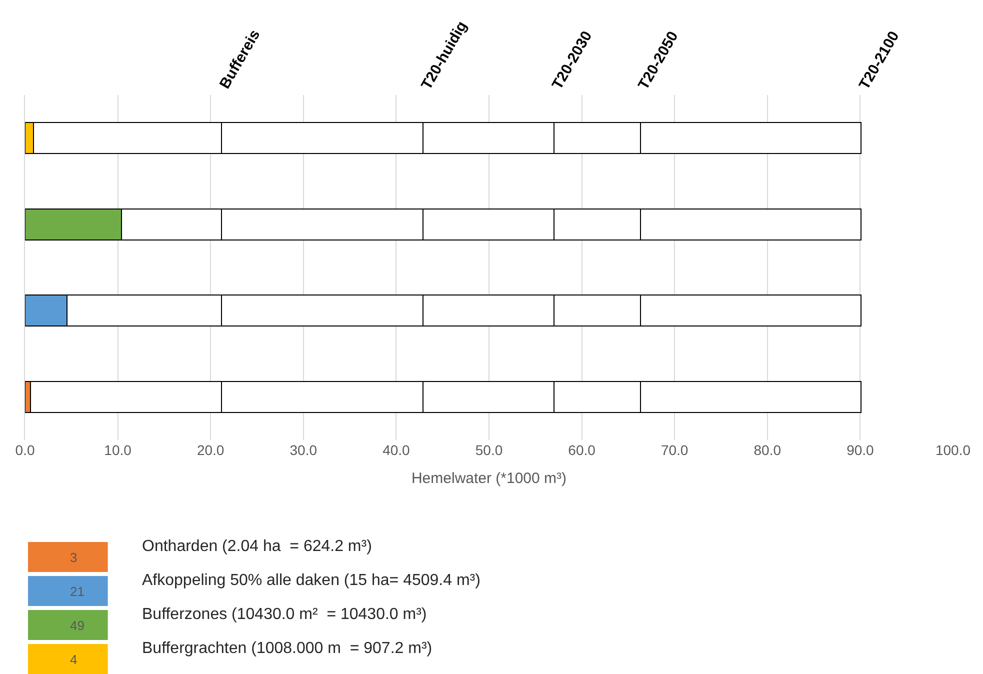 The height and width of the screenshot is (674, 983). Describe the element at coordinates (768, 450) in the screenshot. I see `x-tick-label: 80.0` at that location.